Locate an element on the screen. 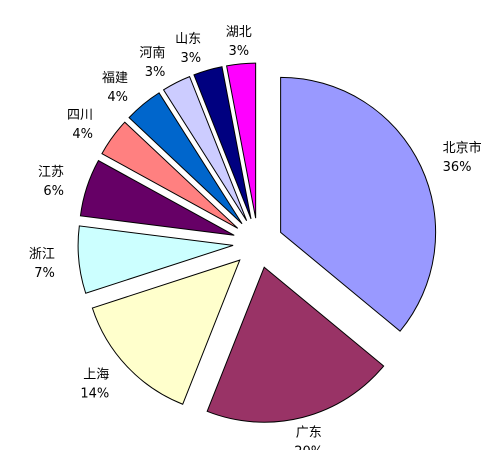  slice-3-label: 上海 14% is located at coordinates (94, 385).